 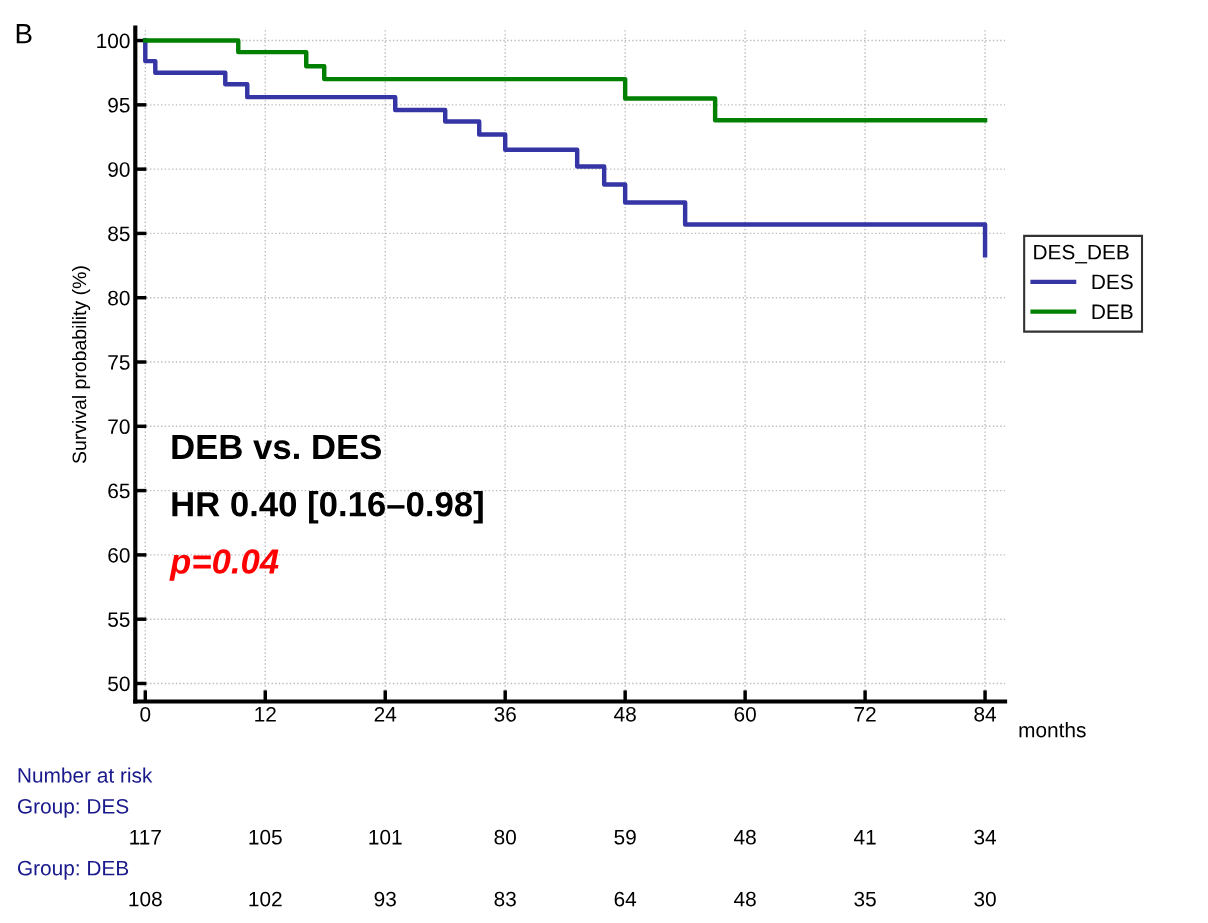 I want to click on text: 35, so click(x=865, y=899).